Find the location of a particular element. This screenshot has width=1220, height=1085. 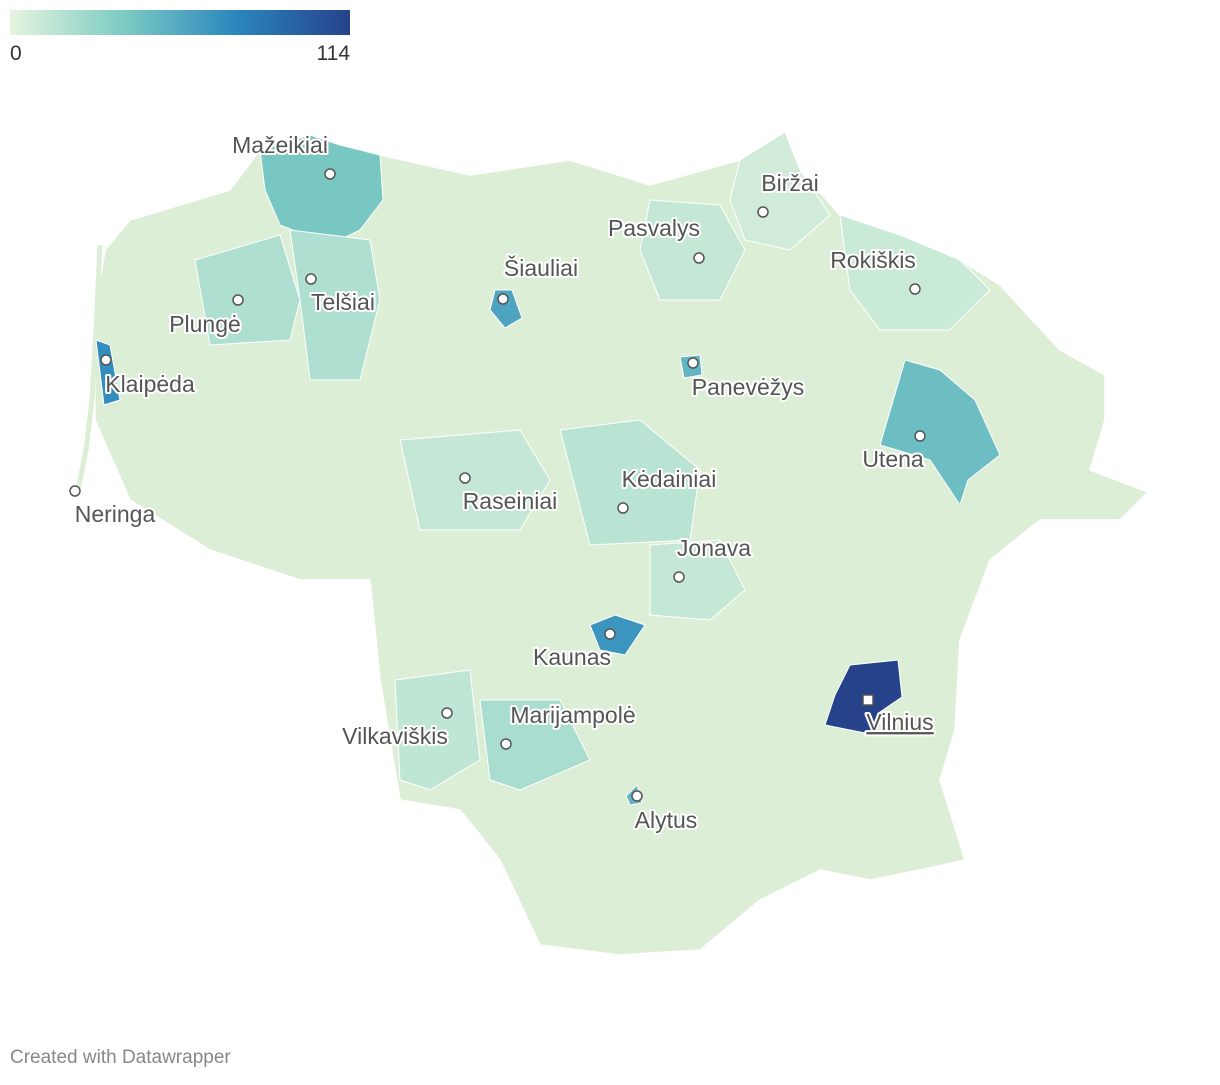

curonian-spit is located at coordinates (89, 367).